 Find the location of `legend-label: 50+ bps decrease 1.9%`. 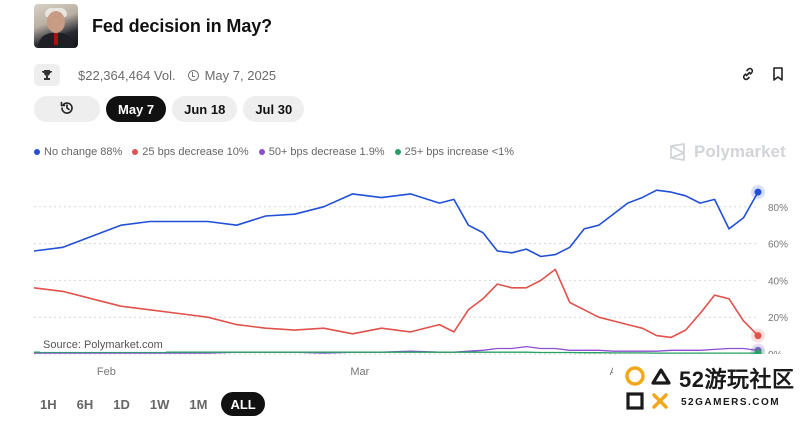

legend-label: 50+ bps decrease 1.9% is located at coordinates (326, 152).